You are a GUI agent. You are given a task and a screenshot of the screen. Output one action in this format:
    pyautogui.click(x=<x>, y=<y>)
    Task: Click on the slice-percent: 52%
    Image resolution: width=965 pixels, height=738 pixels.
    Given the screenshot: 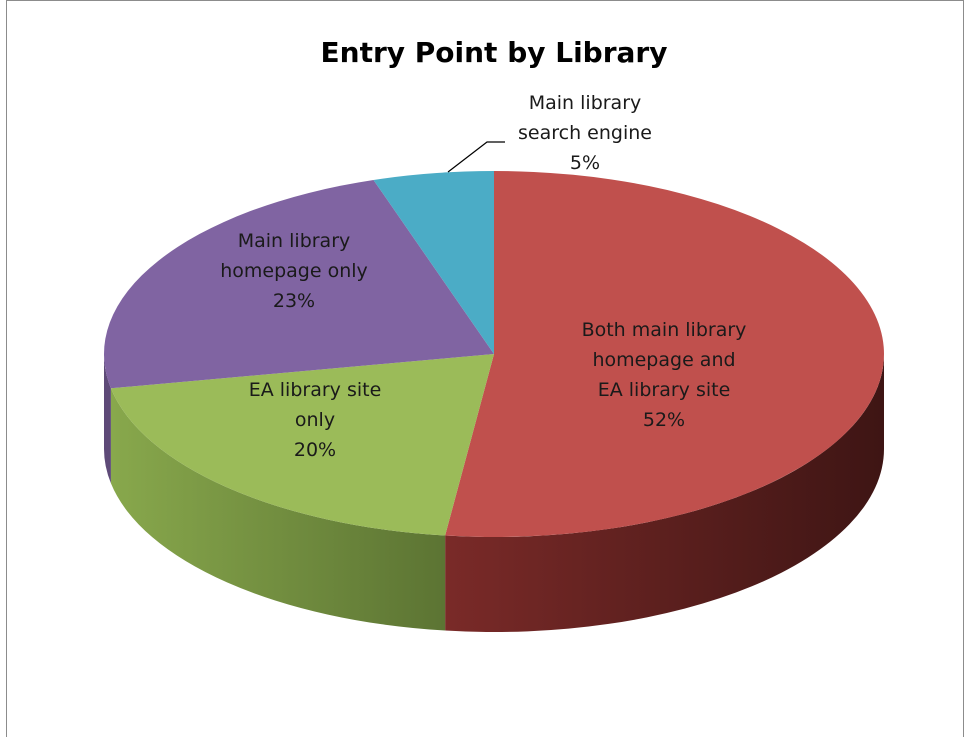 What is the action you would take?
    pyautogui.click(x=664, y=420)
    